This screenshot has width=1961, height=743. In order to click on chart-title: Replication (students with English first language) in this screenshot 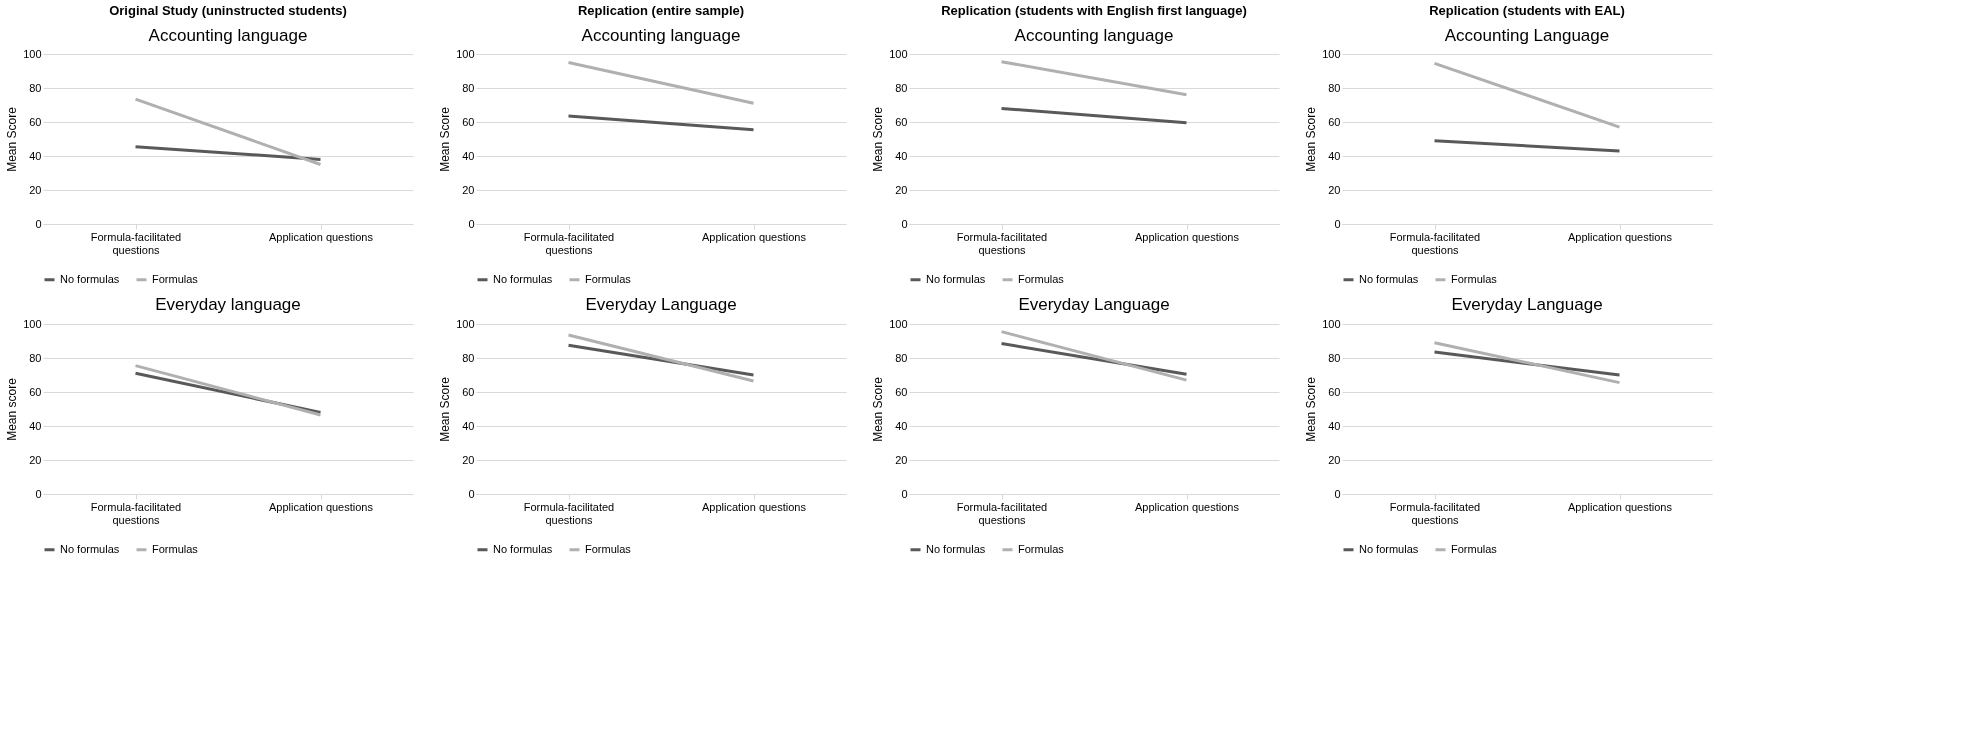, I will do `click(1094, 10)`.